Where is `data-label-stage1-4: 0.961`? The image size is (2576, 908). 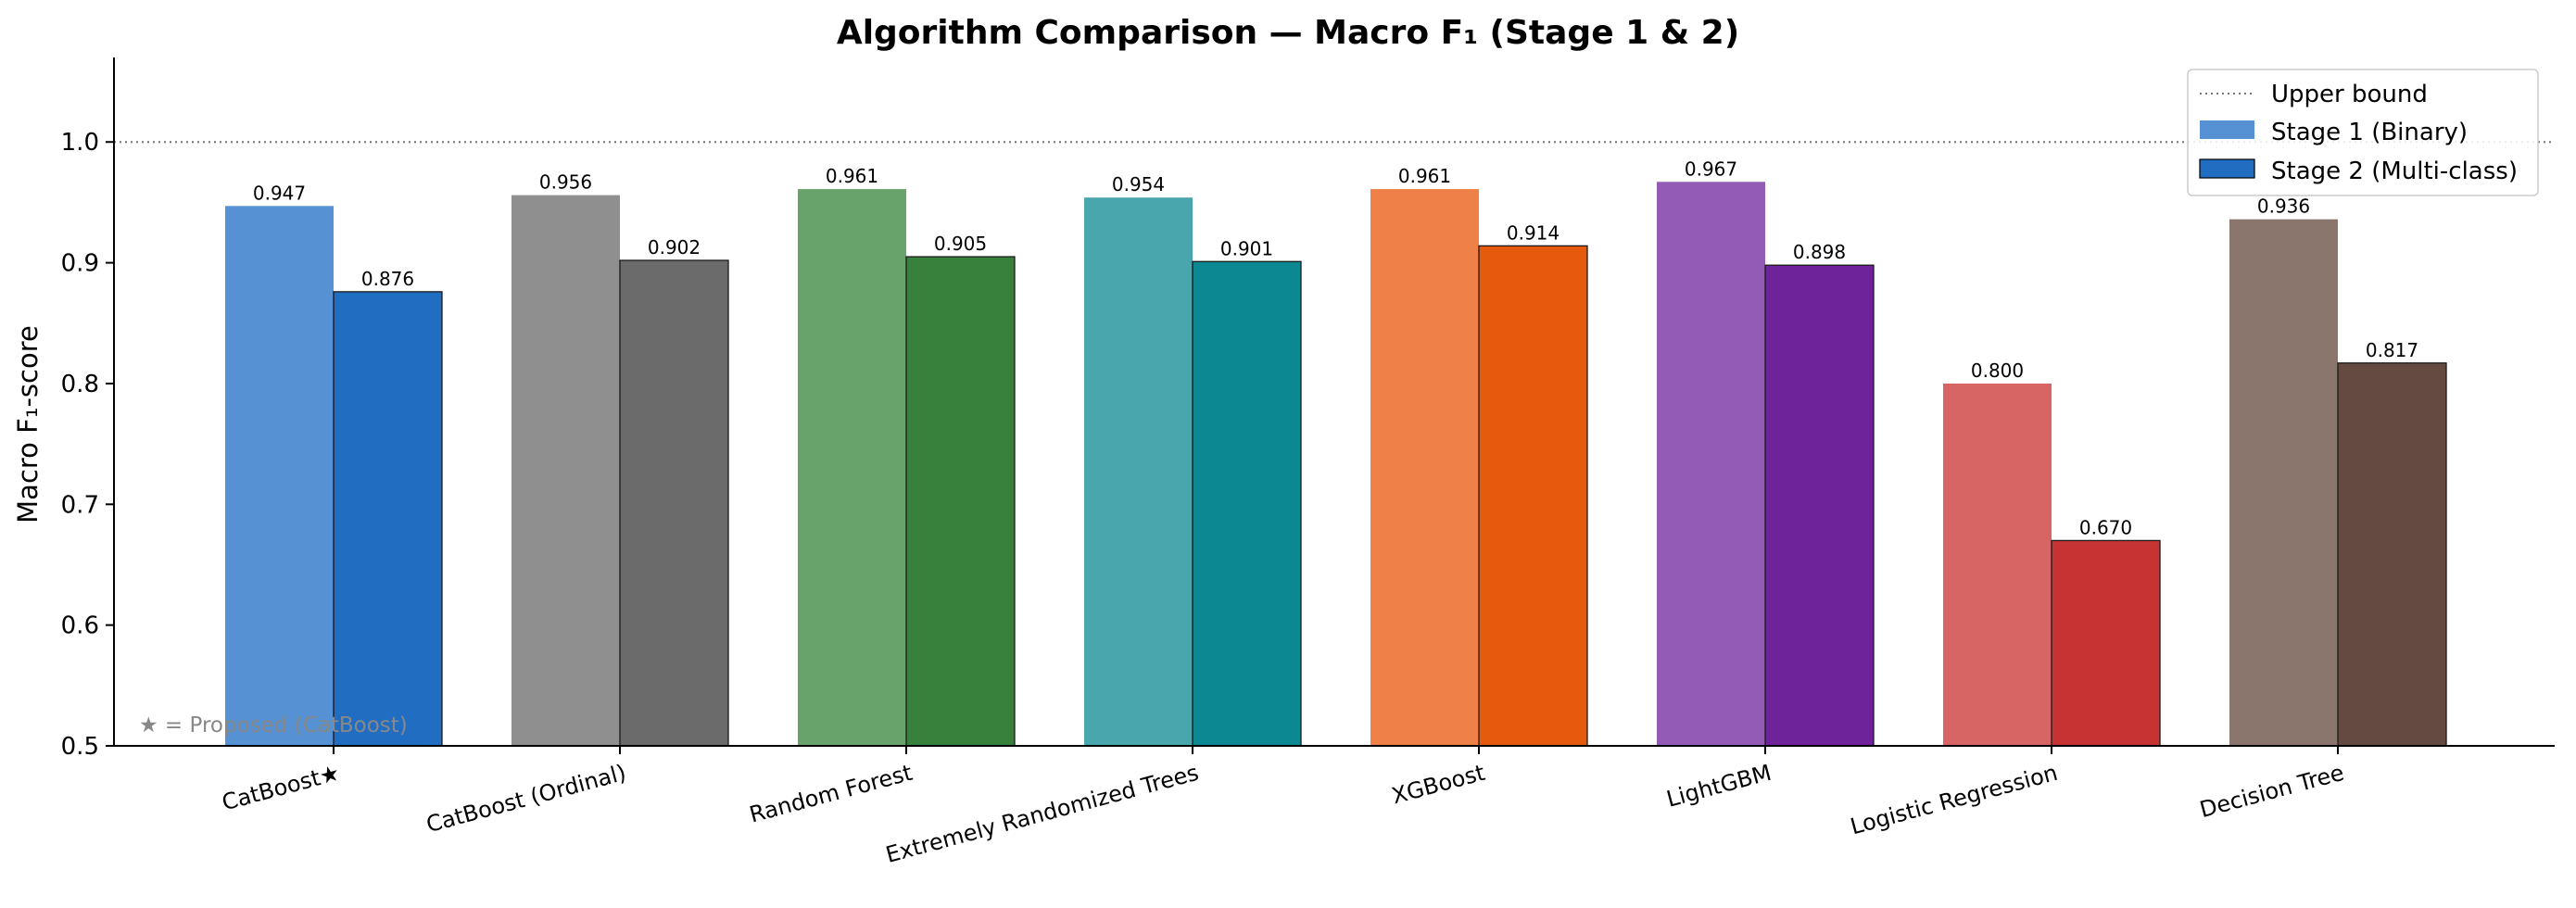
data-label-stage1-4: 0.961 is located at coordinates (1424, 176).